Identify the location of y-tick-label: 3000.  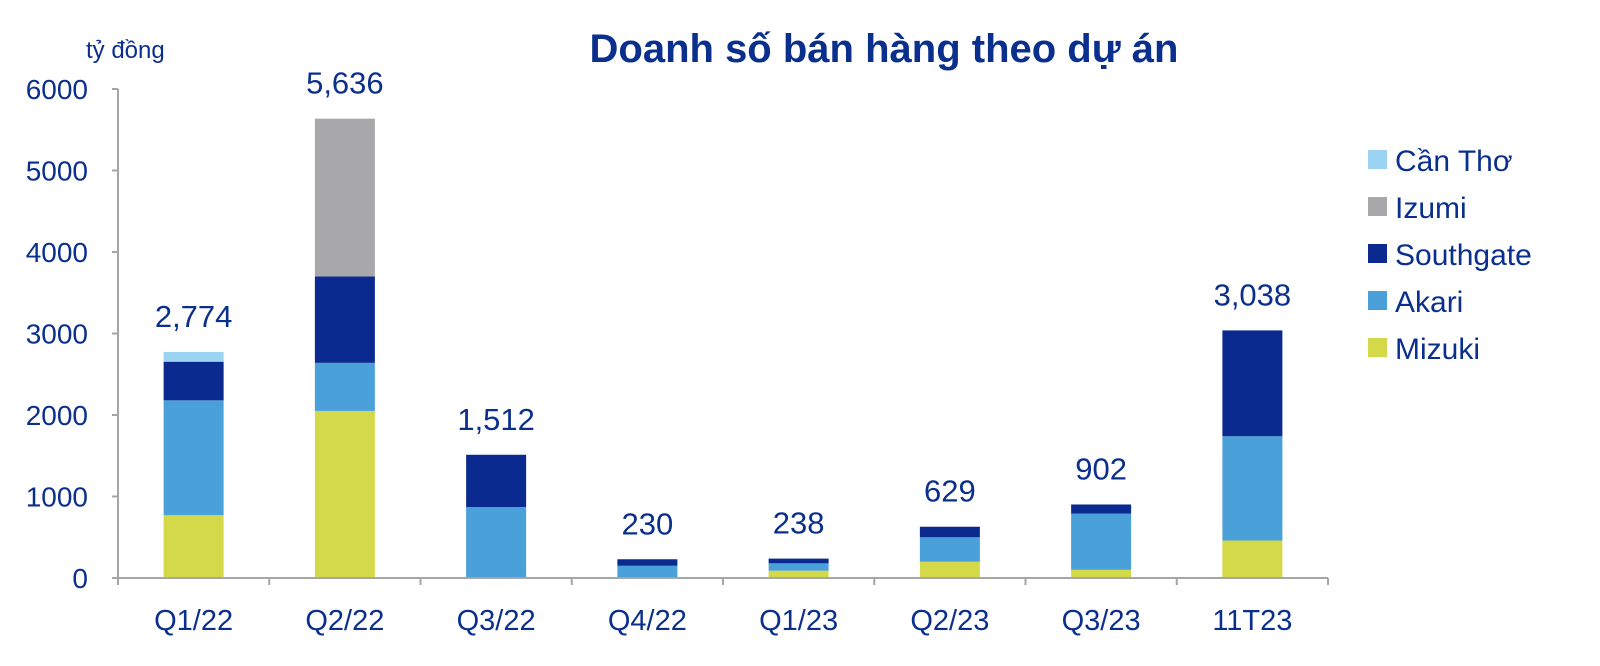
(57, 334).